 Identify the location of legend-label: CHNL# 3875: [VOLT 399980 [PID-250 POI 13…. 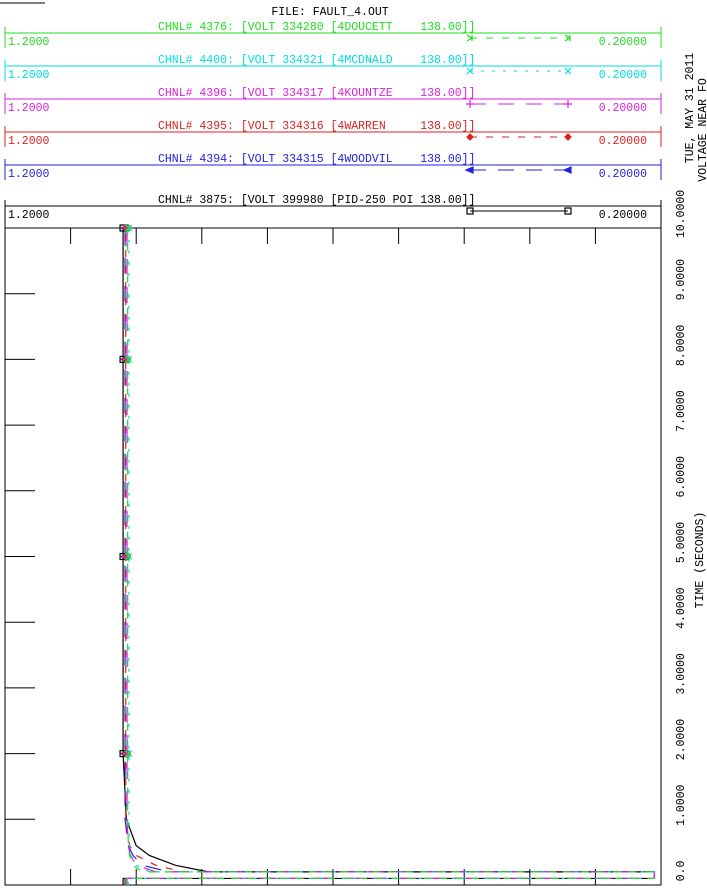
(316, 200).